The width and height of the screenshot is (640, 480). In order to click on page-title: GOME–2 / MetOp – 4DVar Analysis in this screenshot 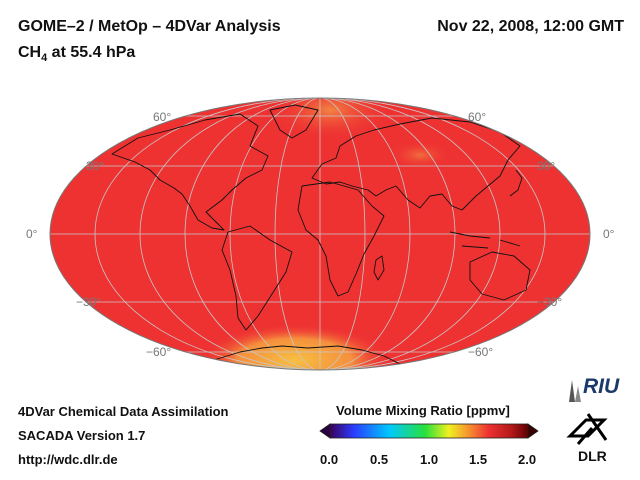, I will do `click(149, 26)`.